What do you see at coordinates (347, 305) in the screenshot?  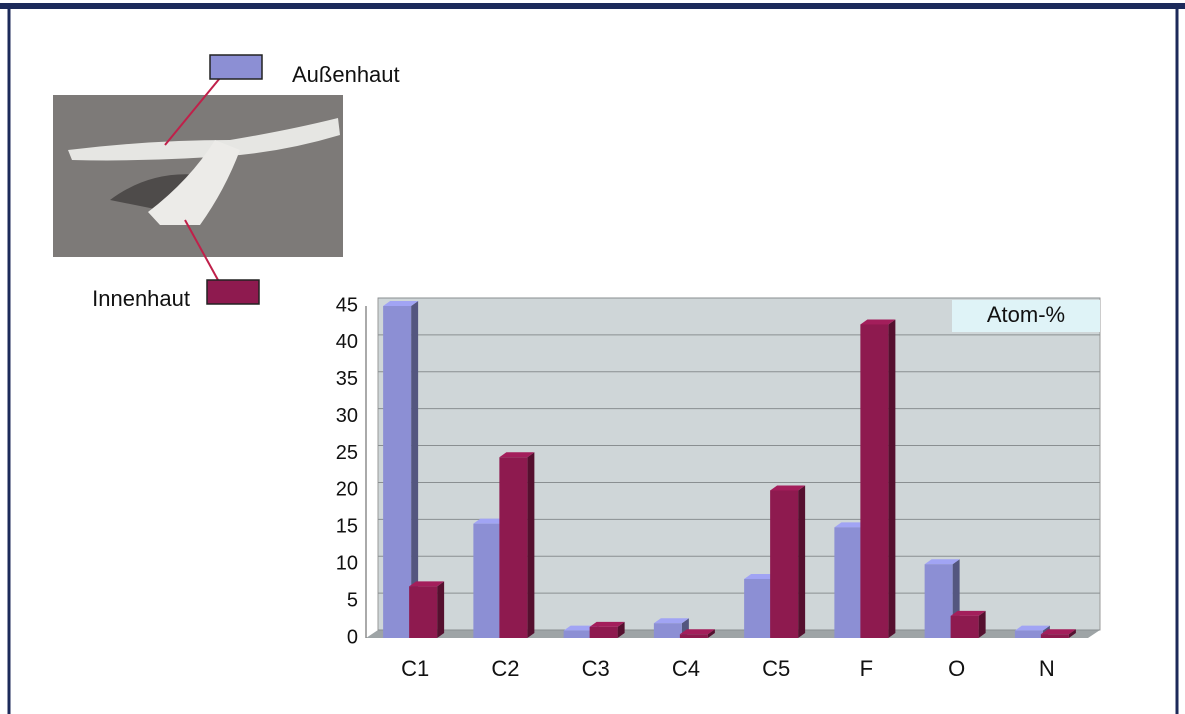 I see `y-tick-label: 45` at bounding box center [347, 305].